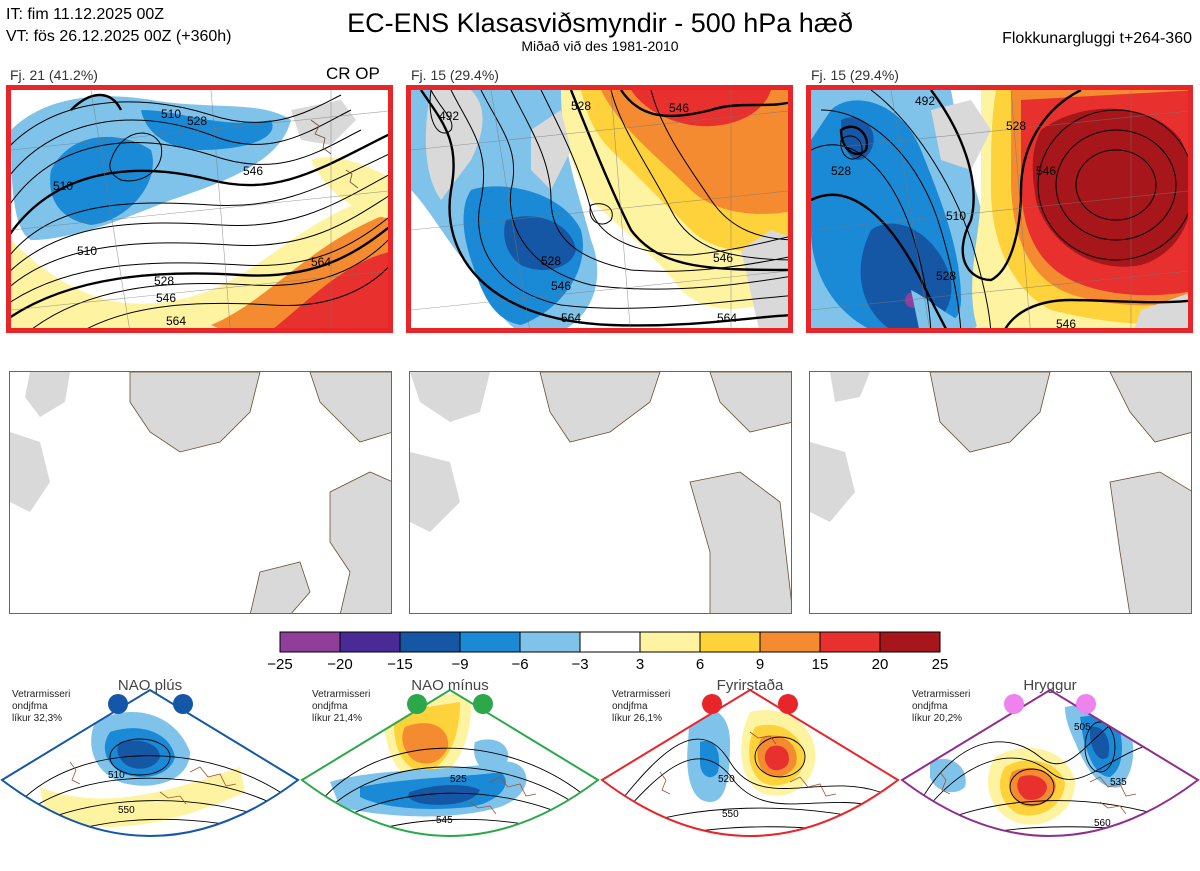 This screenshot has width=1200, height=871. What do you see at coordinates (700, 664) in the screenshot?
I see `colorbar-tick-label: 6` at bounding box center [700, 664].